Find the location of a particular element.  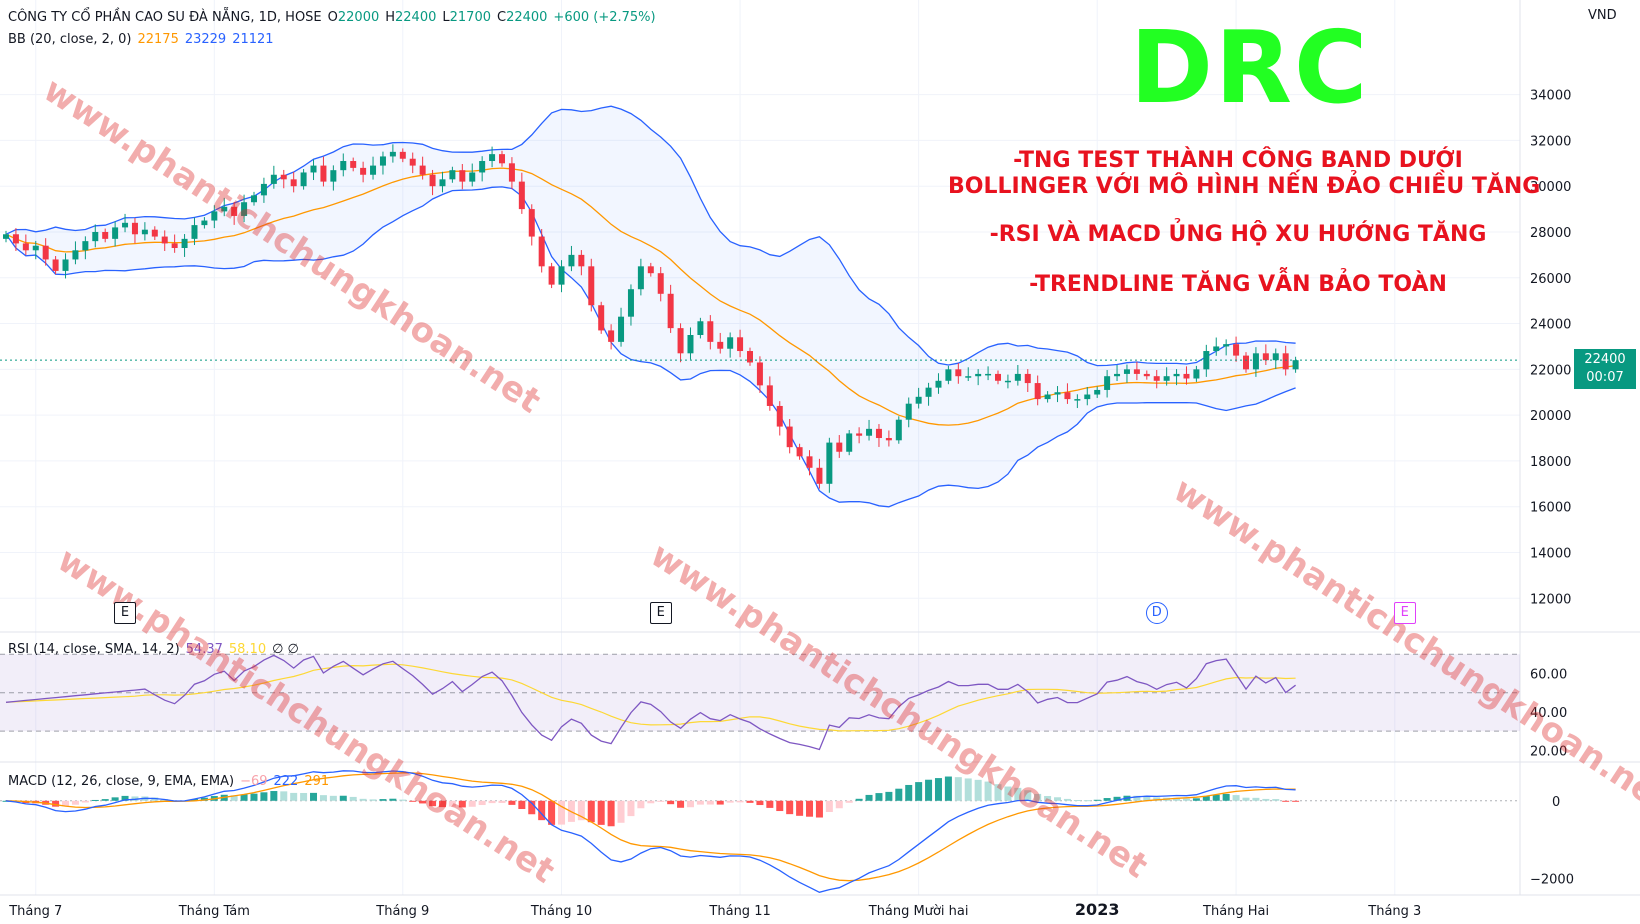

price-tick-label: 32000 is located at coordinates (1550, 141).